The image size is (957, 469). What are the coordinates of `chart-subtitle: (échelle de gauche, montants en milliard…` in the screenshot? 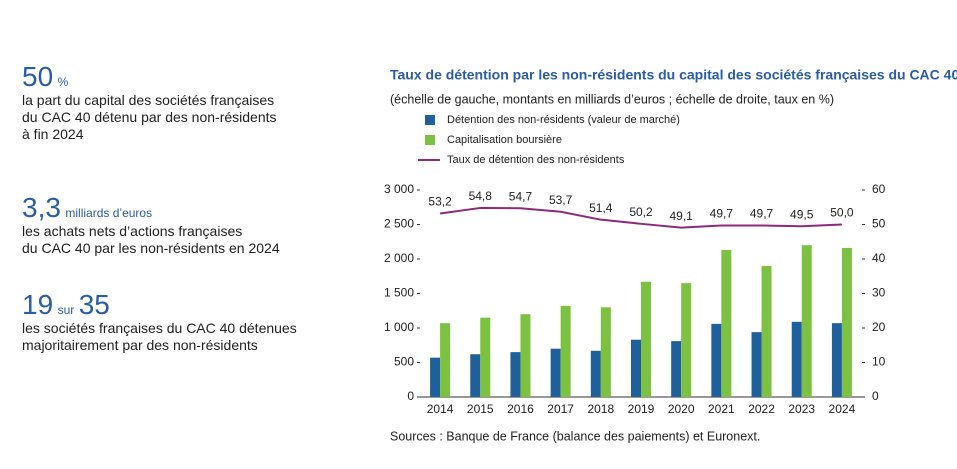 It's located at (612, 99).